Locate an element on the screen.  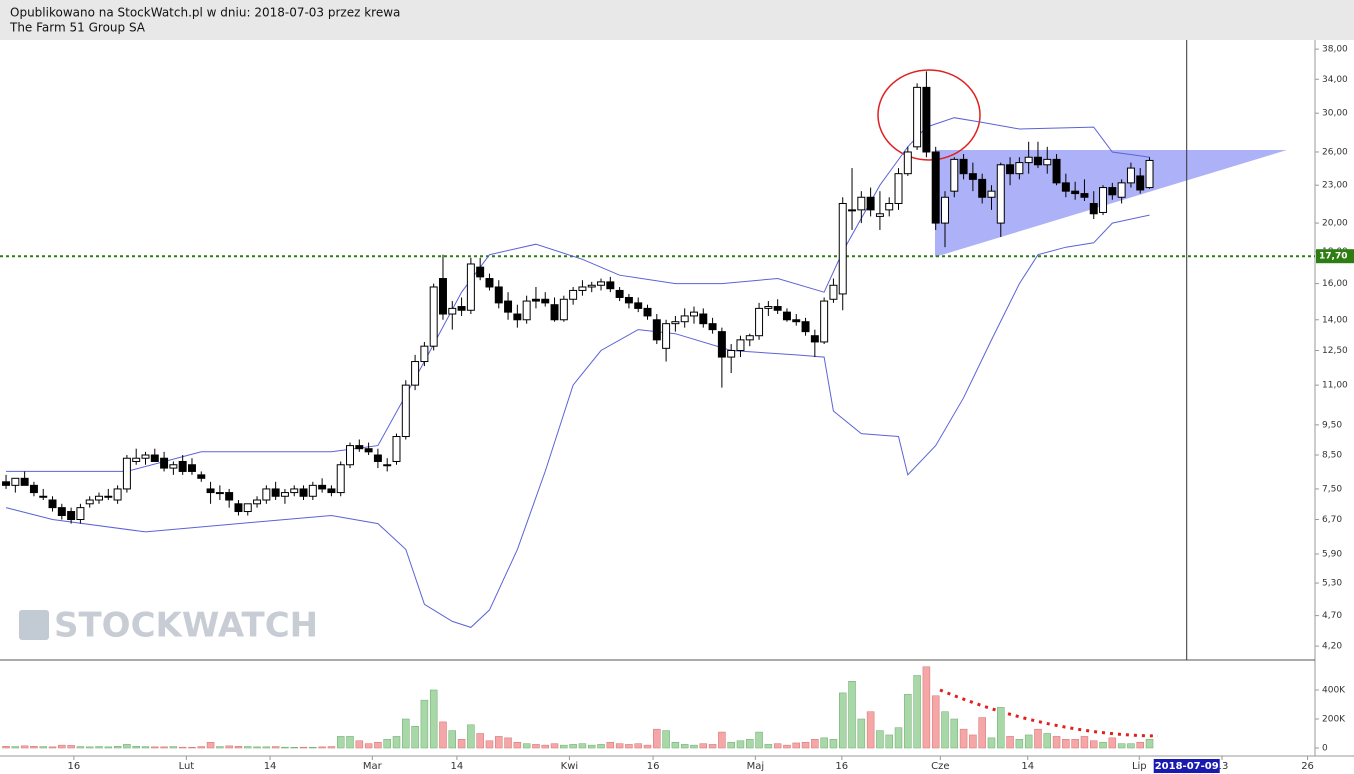
x-tick-label: Maj is located at coordinates (756, 766).